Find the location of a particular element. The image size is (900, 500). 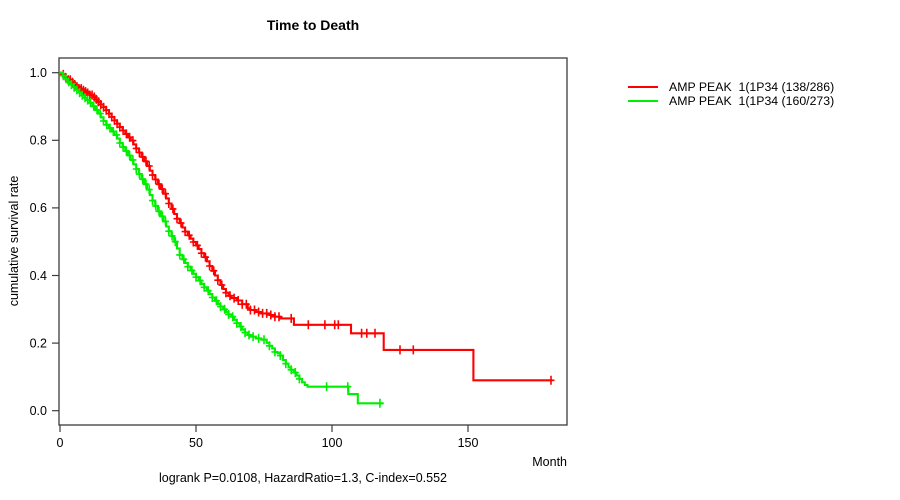

legend-item: AMP PEAK 1(1P34 (138/286) is located at coordinates (731, 87).